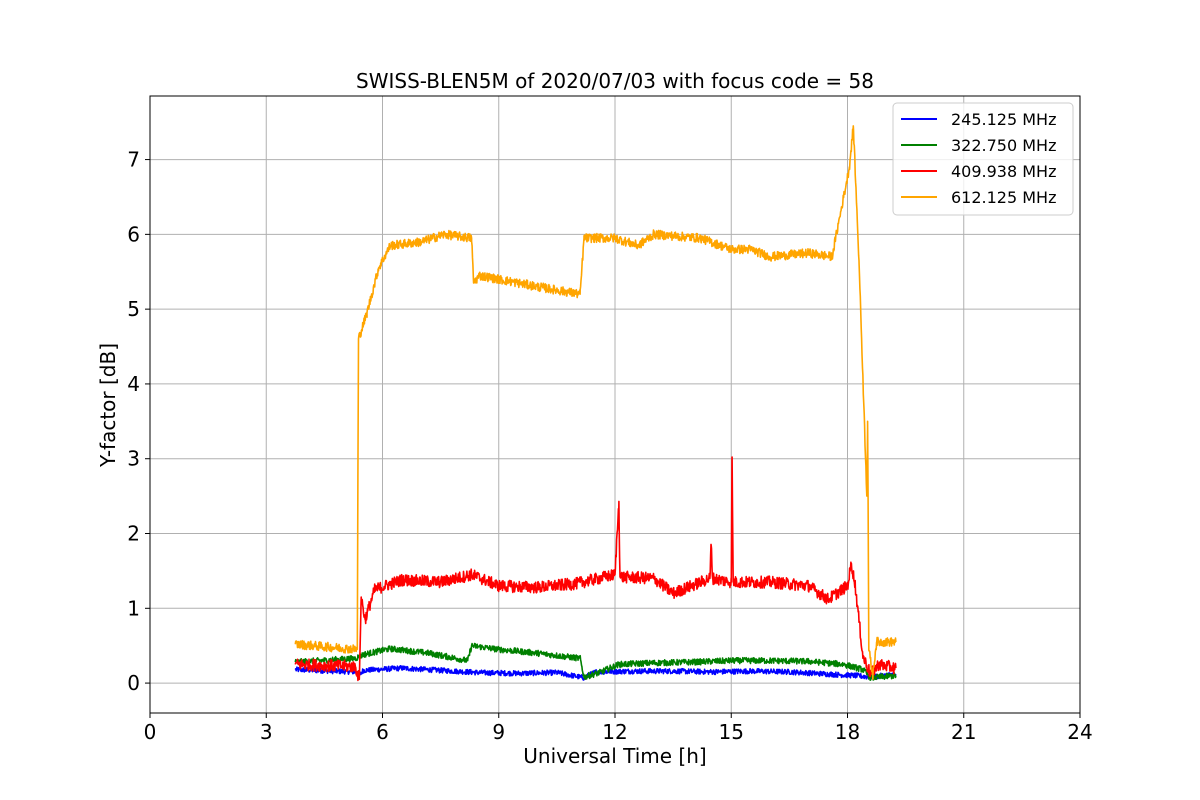  I want to click on y-tick-label: 6, so click(133, 234).